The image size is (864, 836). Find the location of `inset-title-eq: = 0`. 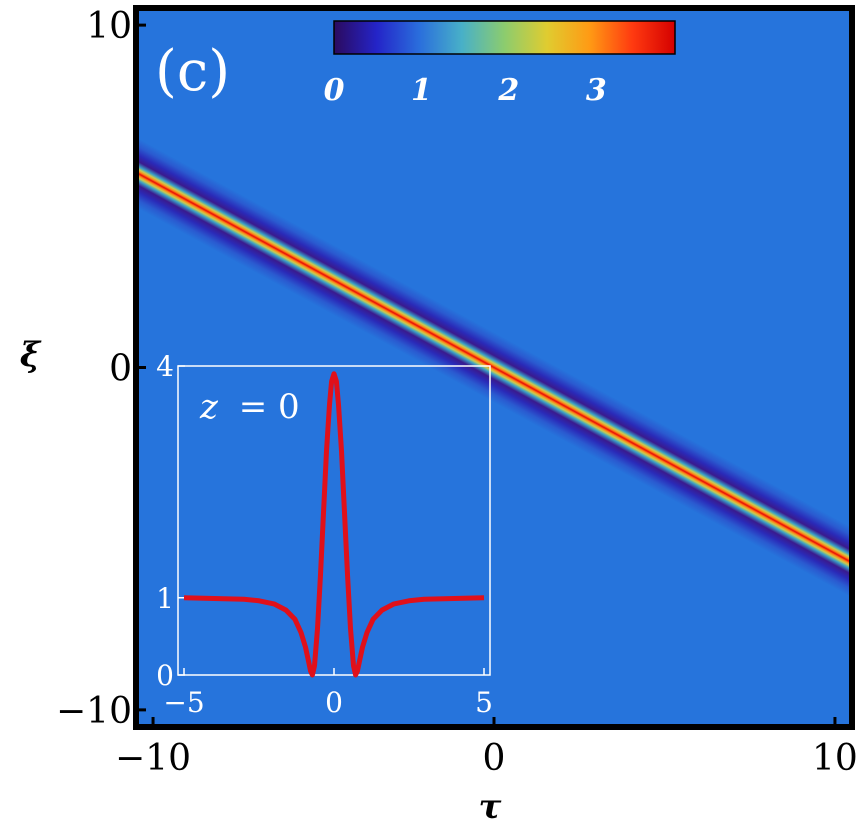

inset-title-eq: = 0 is located at coordinates (269, 407).